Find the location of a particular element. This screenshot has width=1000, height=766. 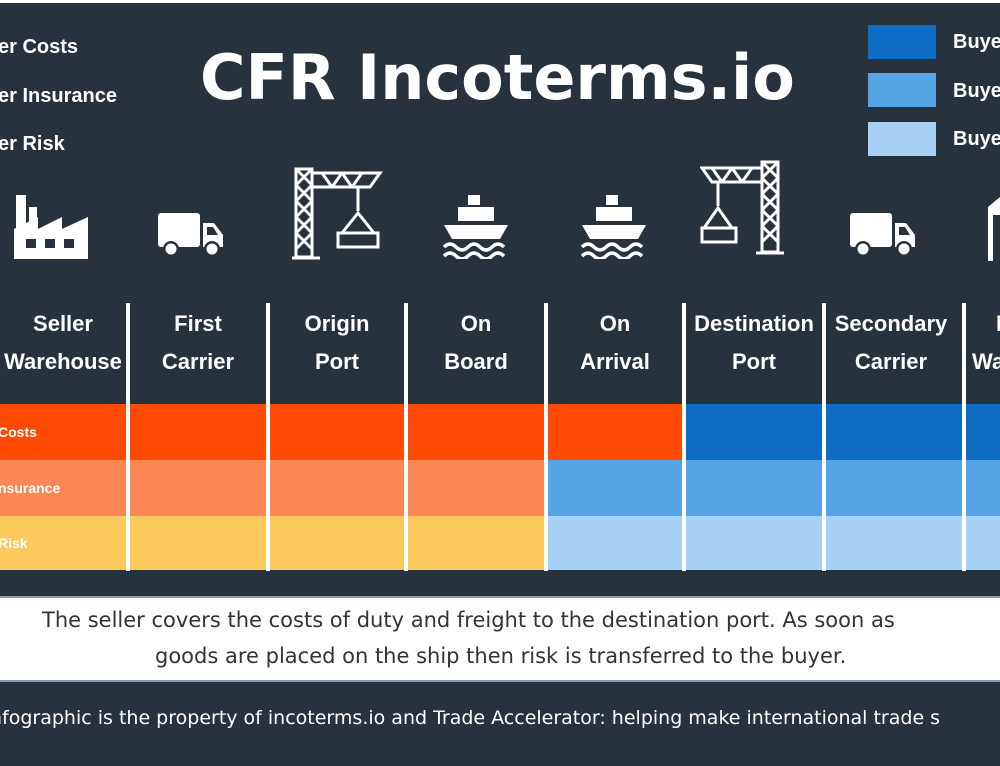

legend-seller-risk: er Risk is located at coordinates (32, 144).